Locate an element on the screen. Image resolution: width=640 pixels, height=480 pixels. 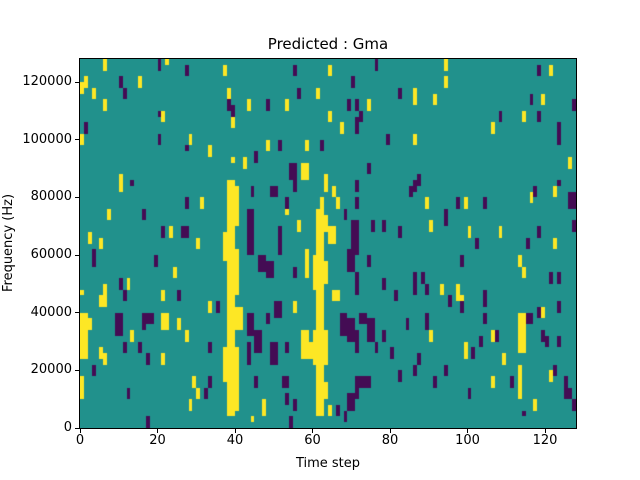
x-axis-label: Time step is located at coordinates (328, 463).